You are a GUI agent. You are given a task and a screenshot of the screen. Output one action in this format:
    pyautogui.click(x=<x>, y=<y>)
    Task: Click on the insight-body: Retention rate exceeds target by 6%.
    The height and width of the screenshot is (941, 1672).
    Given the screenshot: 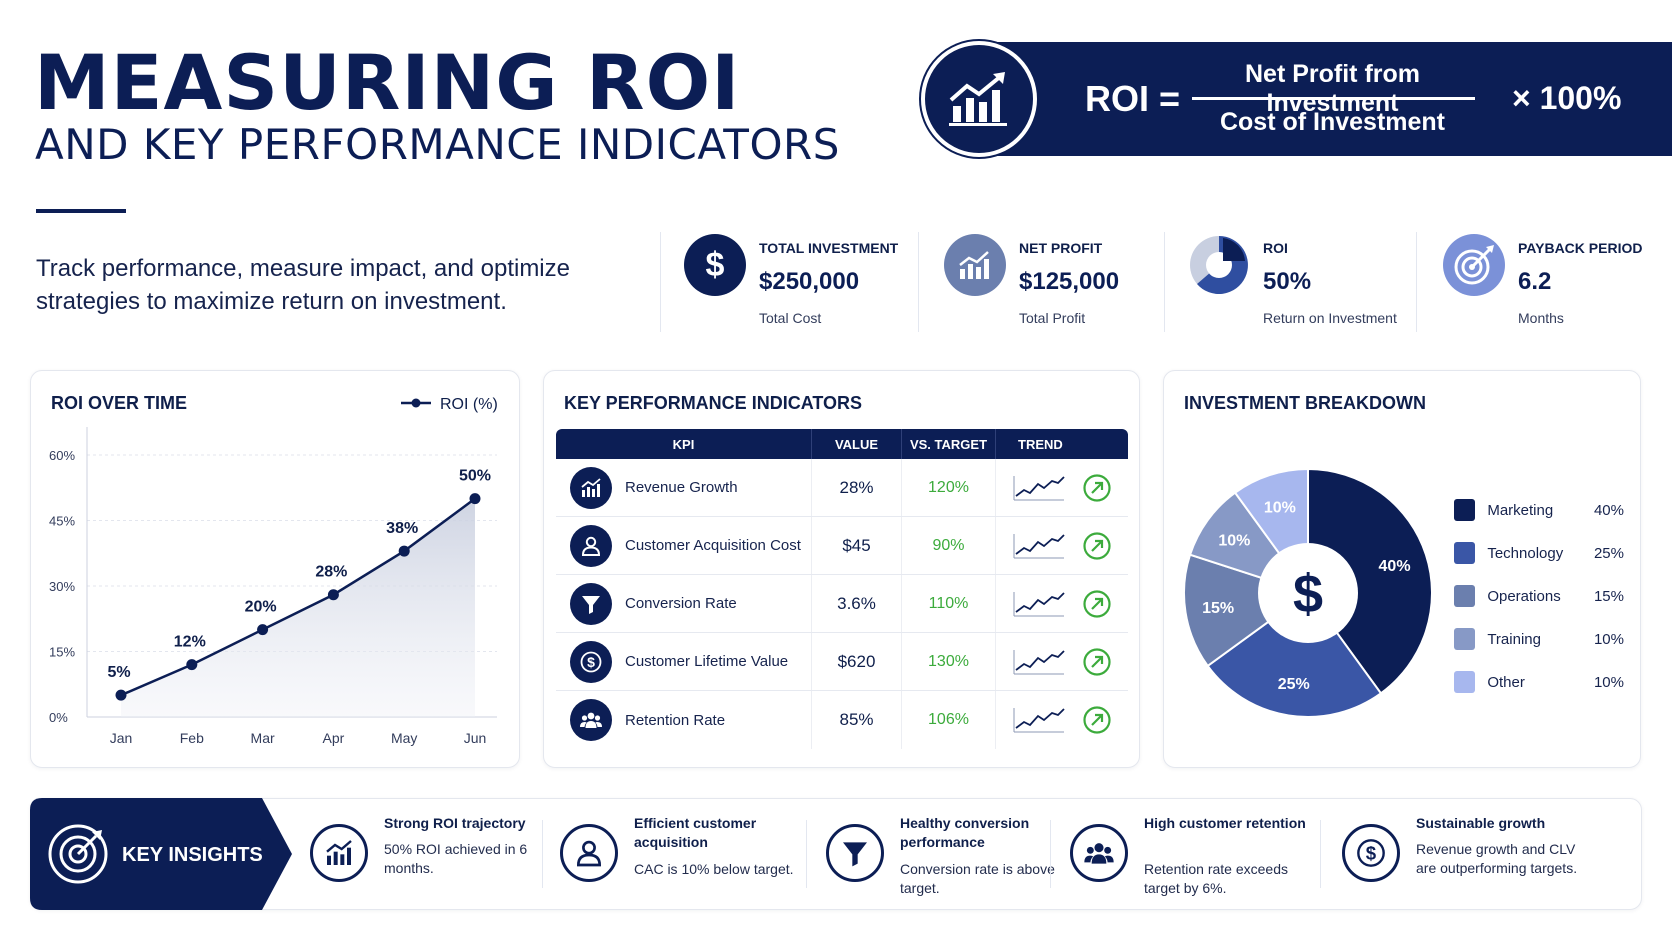 What is the action you would take?
    pyautogui.click(x=1216, y=878)
    